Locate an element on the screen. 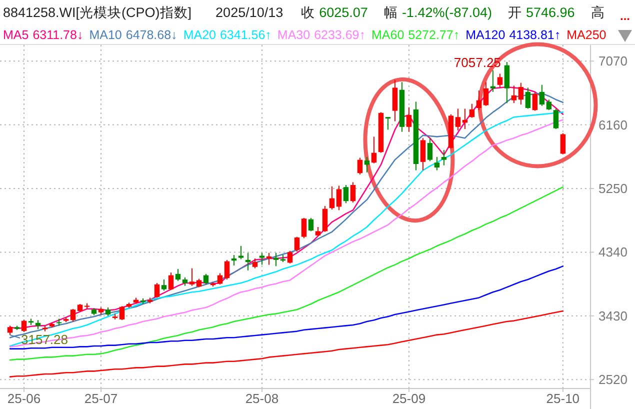 This screenshot has height=409, width=635. x-tick-label: 25-07 is located at coordinates (101, 398).